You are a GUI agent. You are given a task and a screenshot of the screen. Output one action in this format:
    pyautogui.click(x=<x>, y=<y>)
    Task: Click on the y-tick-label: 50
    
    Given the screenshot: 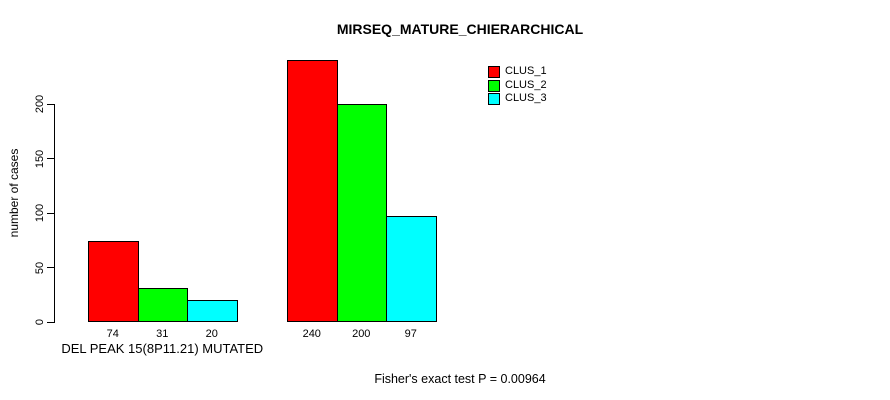 What is the action you would take?
    pyautogui.click(x=40, y=267)
    